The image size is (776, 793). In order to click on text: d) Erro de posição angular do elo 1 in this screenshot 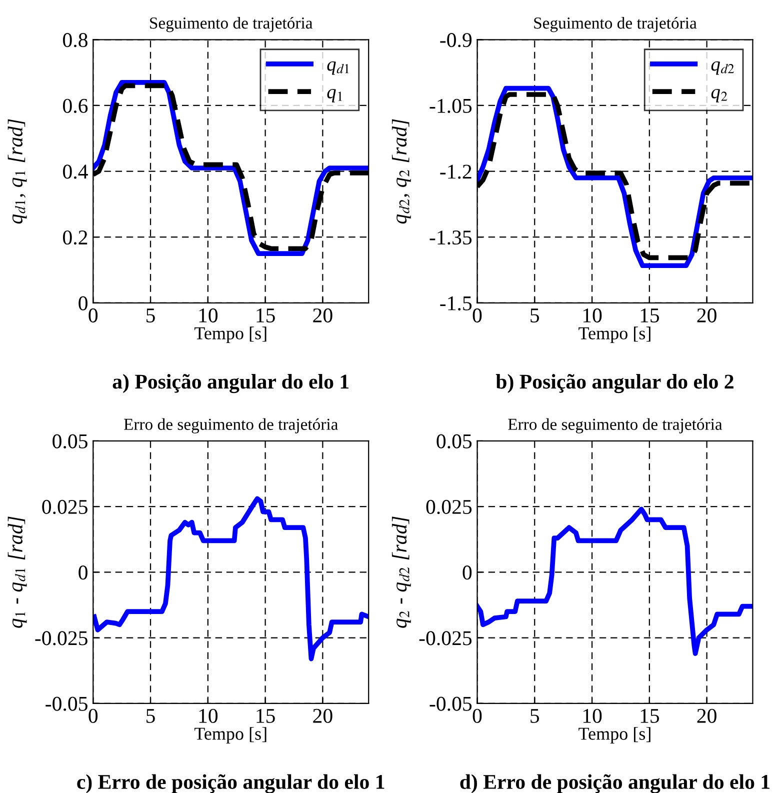, I will do `click(615, 783)`.